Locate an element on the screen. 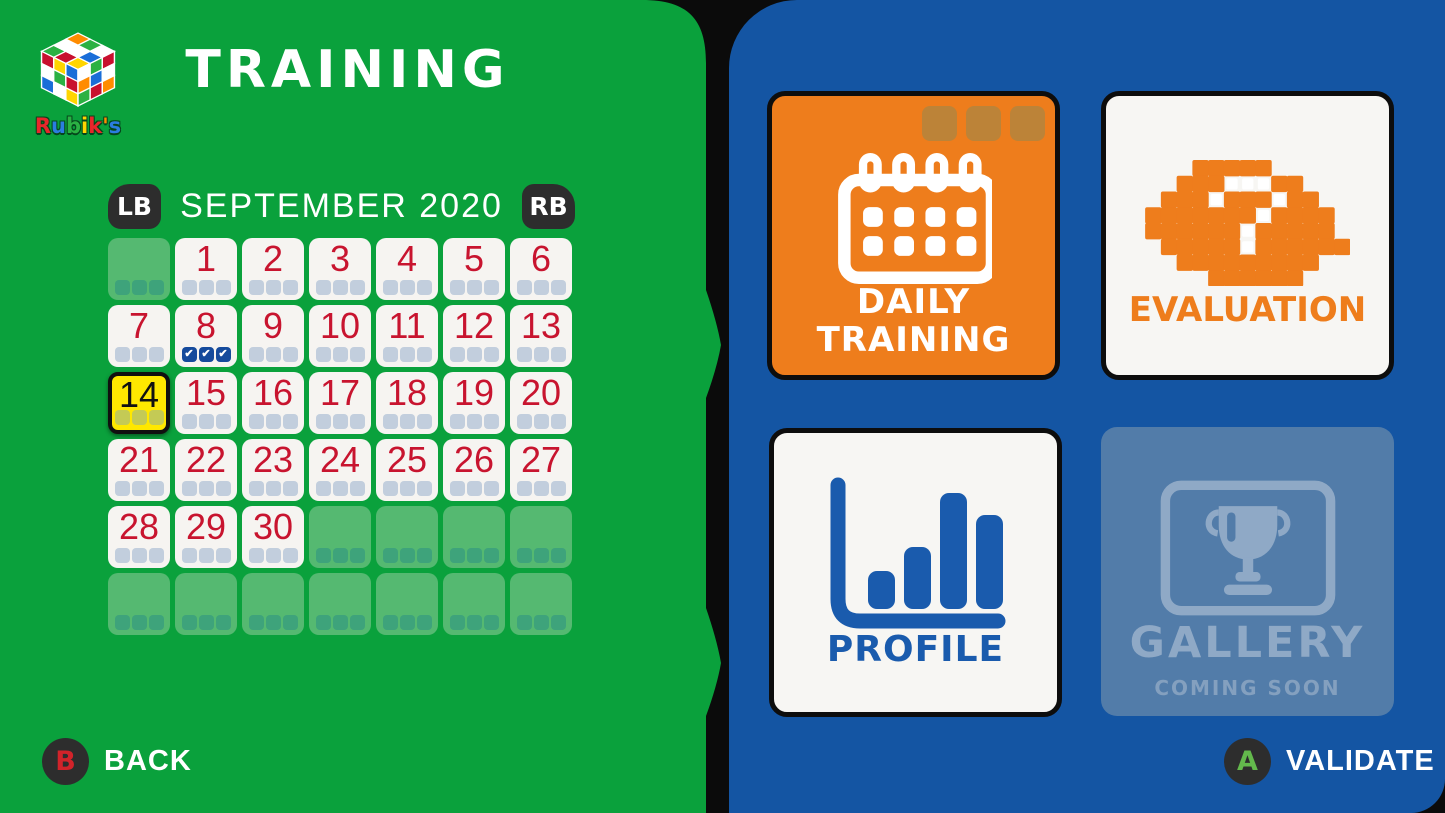 The height and width of the screenshot is (813, 1445). day-number: 25 is located at coordinates (407, 459).